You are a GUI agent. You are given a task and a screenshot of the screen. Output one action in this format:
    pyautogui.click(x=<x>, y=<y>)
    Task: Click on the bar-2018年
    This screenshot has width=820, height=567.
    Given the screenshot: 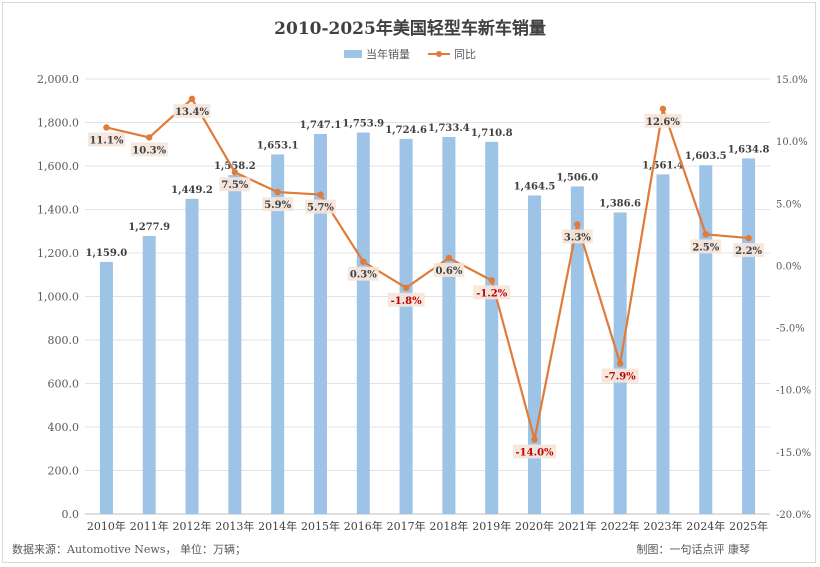 What is the action you would take?
    pyautogui.click(x=449, y=325)
    